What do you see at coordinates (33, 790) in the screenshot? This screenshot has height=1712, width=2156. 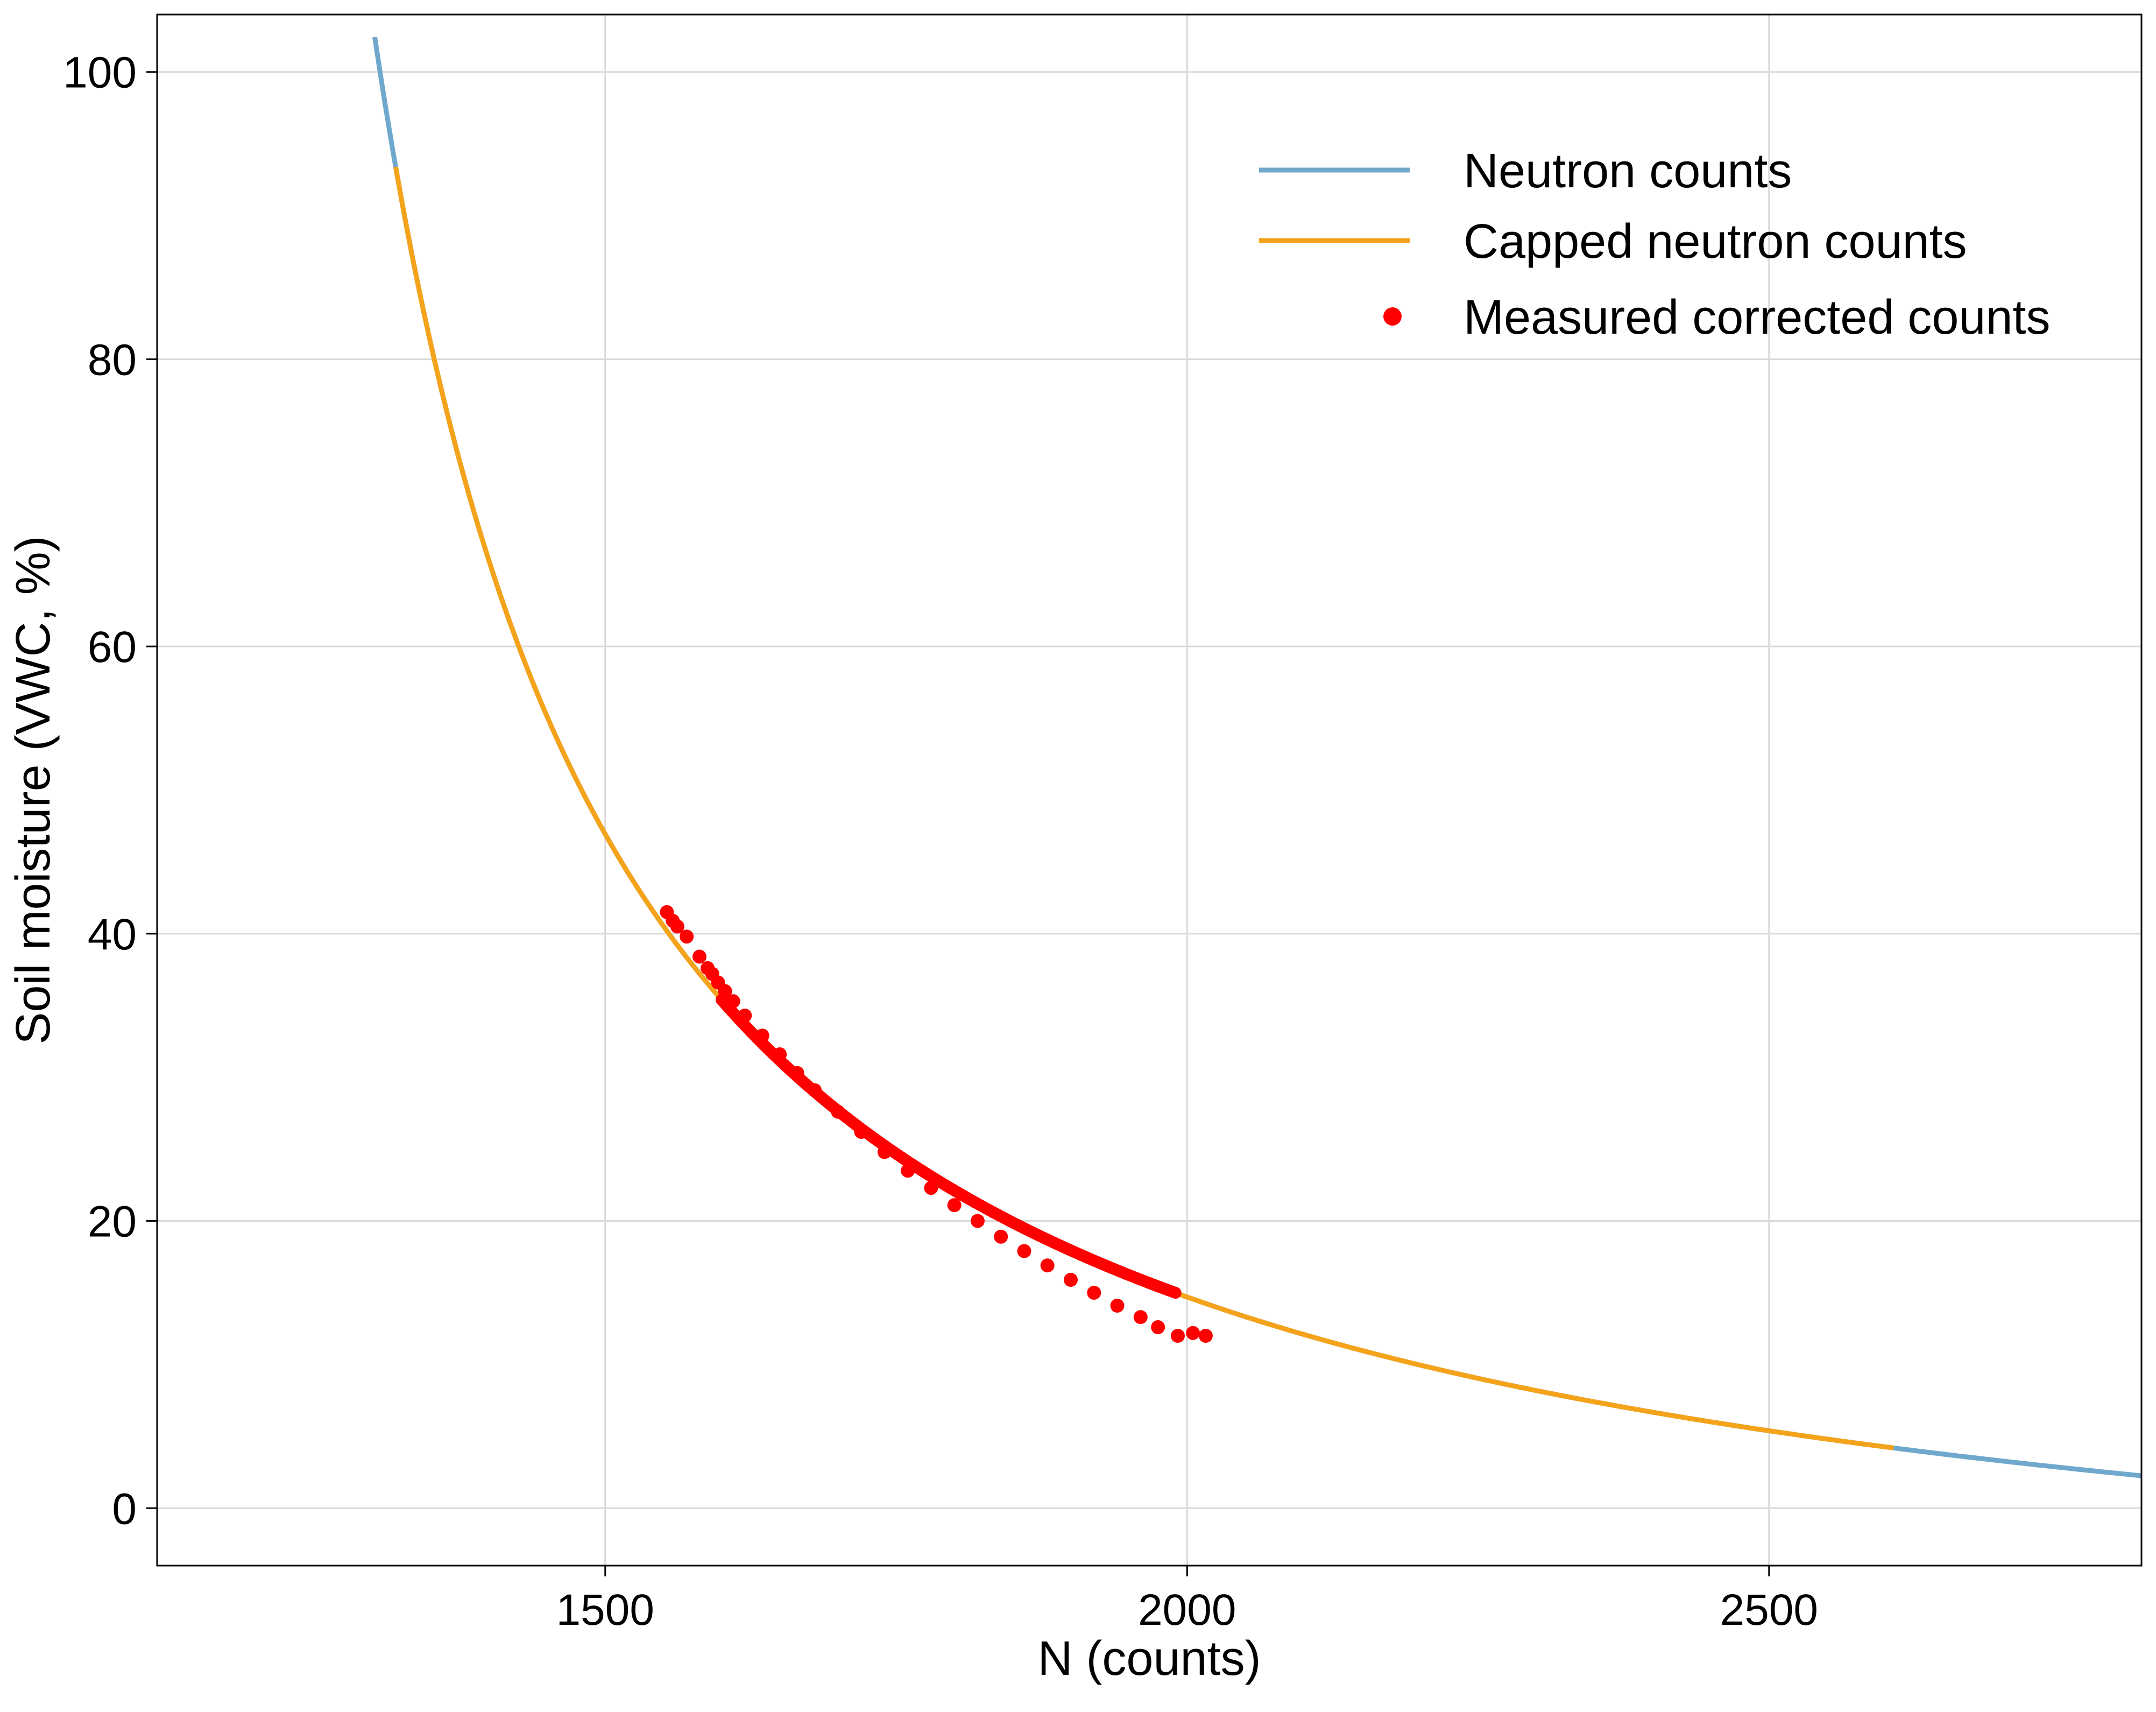 I see `y-axis-title: Soil moisture (VWC, %)` at bounding box center [33, 790].